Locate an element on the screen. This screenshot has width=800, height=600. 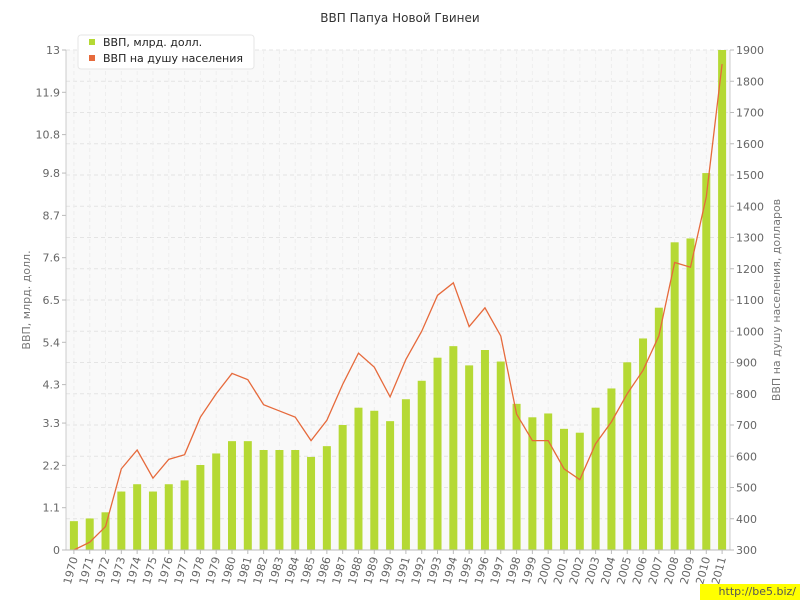
legend-swatch-per-capita is located at coordinates (92, 58).